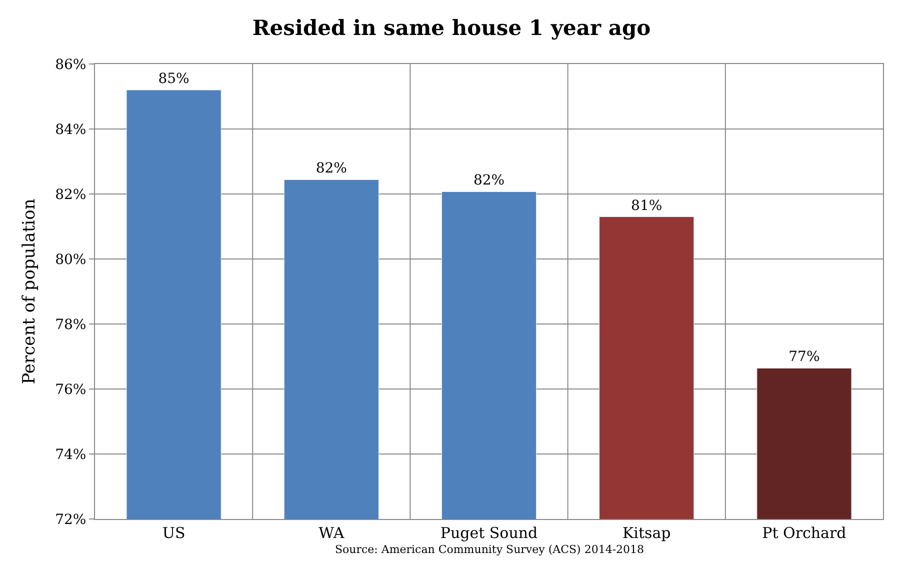 This screenshot has width=903, height=581. What do you see at coordinates (70, 130) in the screenshot?
I see `y-tick-label: 84%` at bounding box center [70, 130].